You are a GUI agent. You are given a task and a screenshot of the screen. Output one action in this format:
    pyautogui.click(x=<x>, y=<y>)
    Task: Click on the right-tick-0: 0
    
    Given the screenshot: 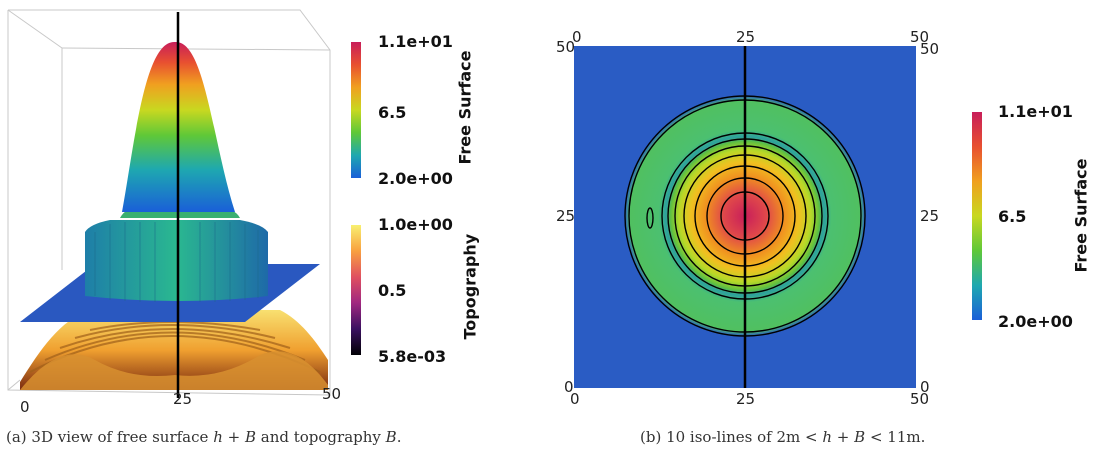 What is the action you would take?
    pyautogui.click(x=925, y=387)
    